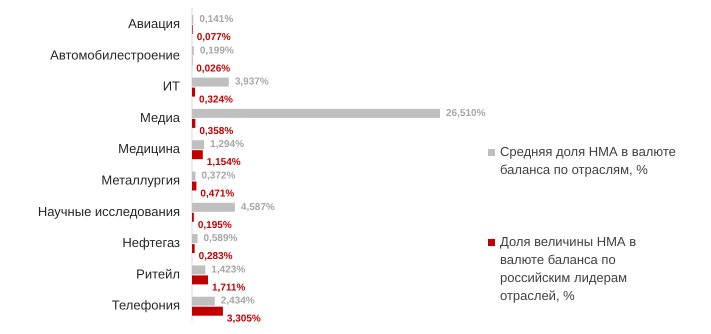 The height and width of the screenshot is (334, 711). Describe the element at coordinates (217, 50) in the screenshot. I see `data-label: 0,199%` at that location.